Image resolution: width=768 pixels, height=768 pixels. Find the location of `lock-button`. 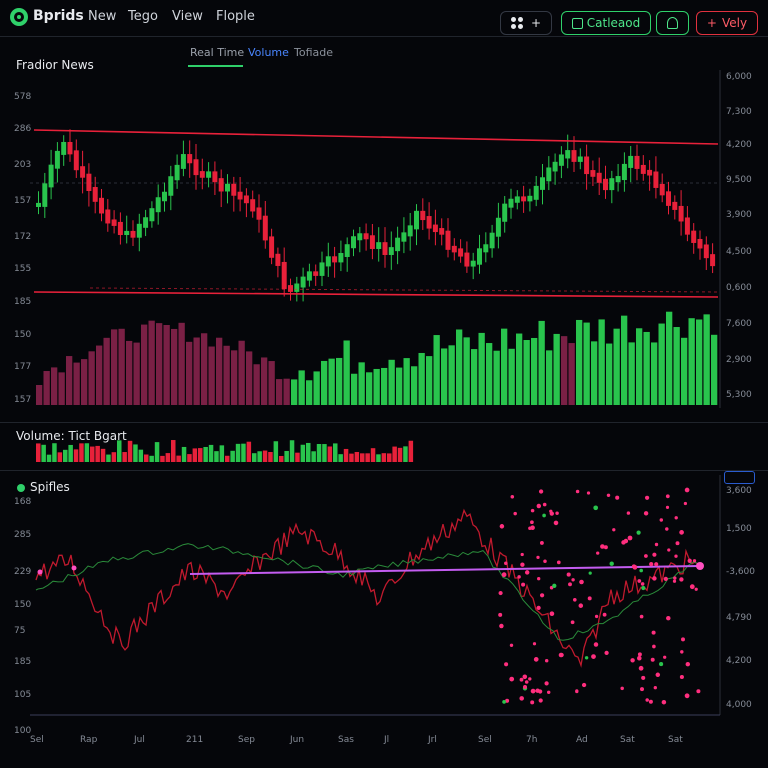

lock-button is located at coordinates (672, 23).